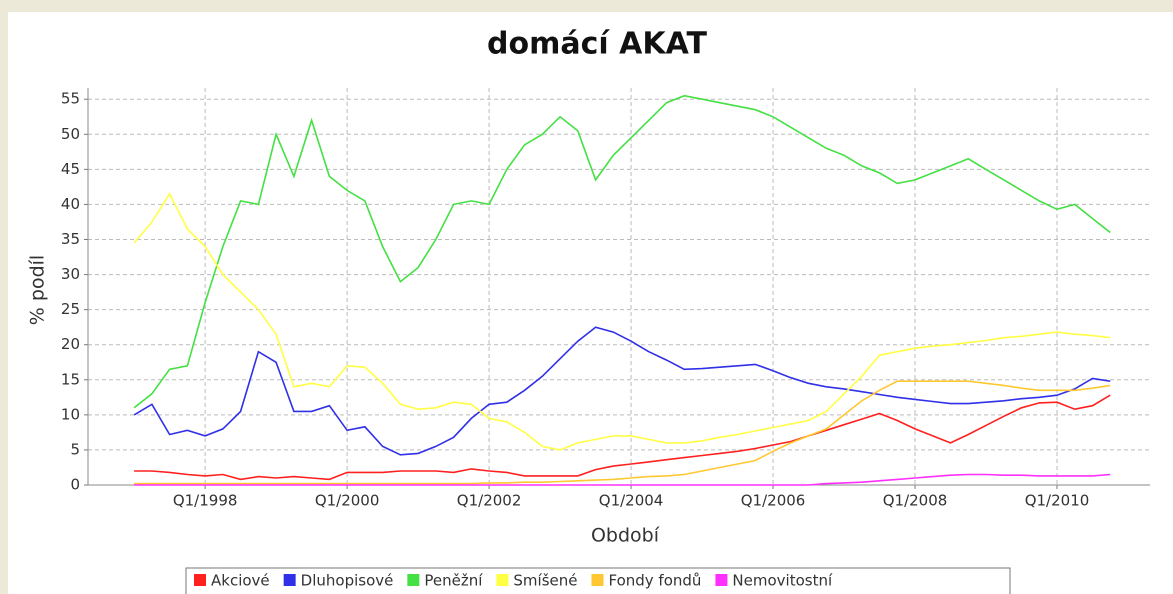 Image resolution: width=1173 pixels, height=594 pixels. I want to click on legend-label: Fondy fondů, so click(654, 581).